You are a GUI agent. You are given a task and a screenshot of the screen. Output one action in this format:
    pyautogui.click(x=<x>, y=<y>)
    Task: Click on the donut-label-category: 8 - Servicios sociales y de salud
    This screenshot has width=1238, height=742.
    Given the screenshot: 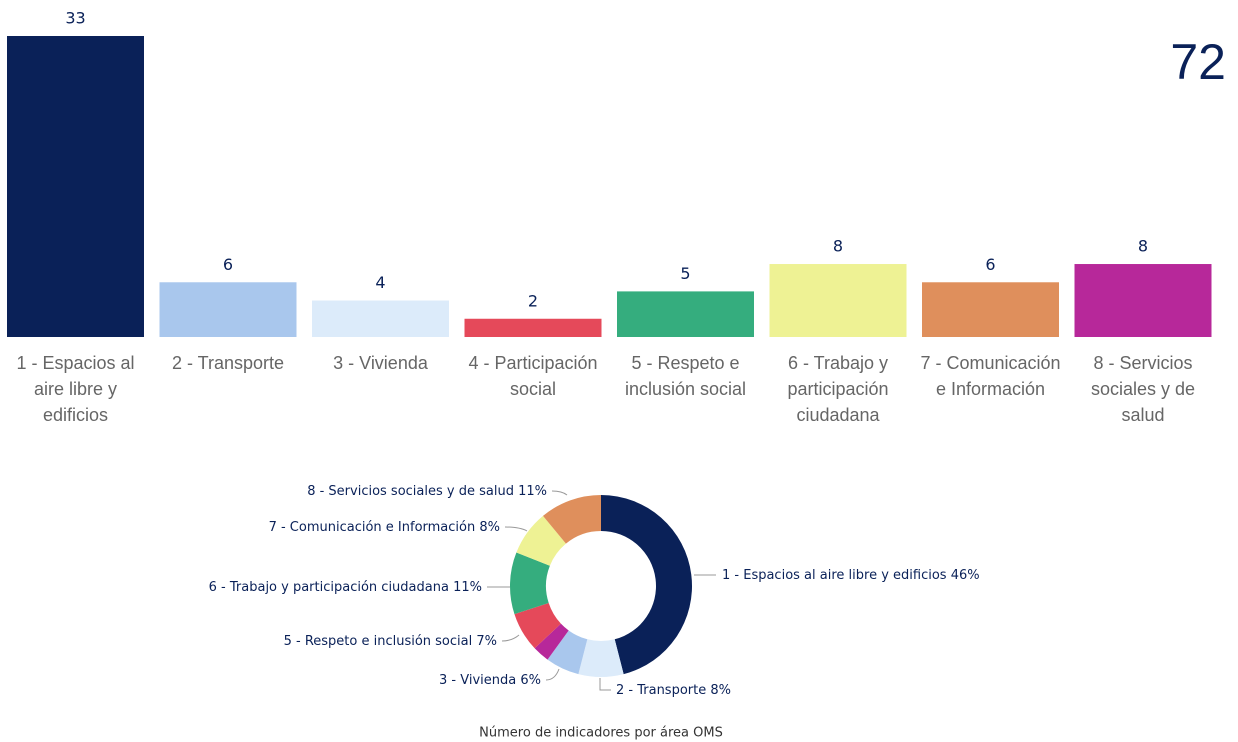 What is the action you would take?
    pyautogui.click(x=410, y=491)
    